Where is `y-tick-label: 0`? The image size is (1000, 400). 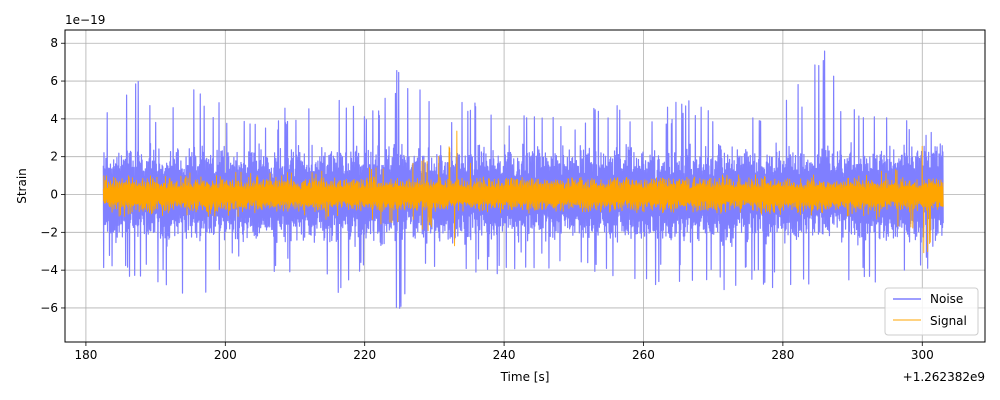 y-tick-label: 0 is located at coordinates (54, 195).